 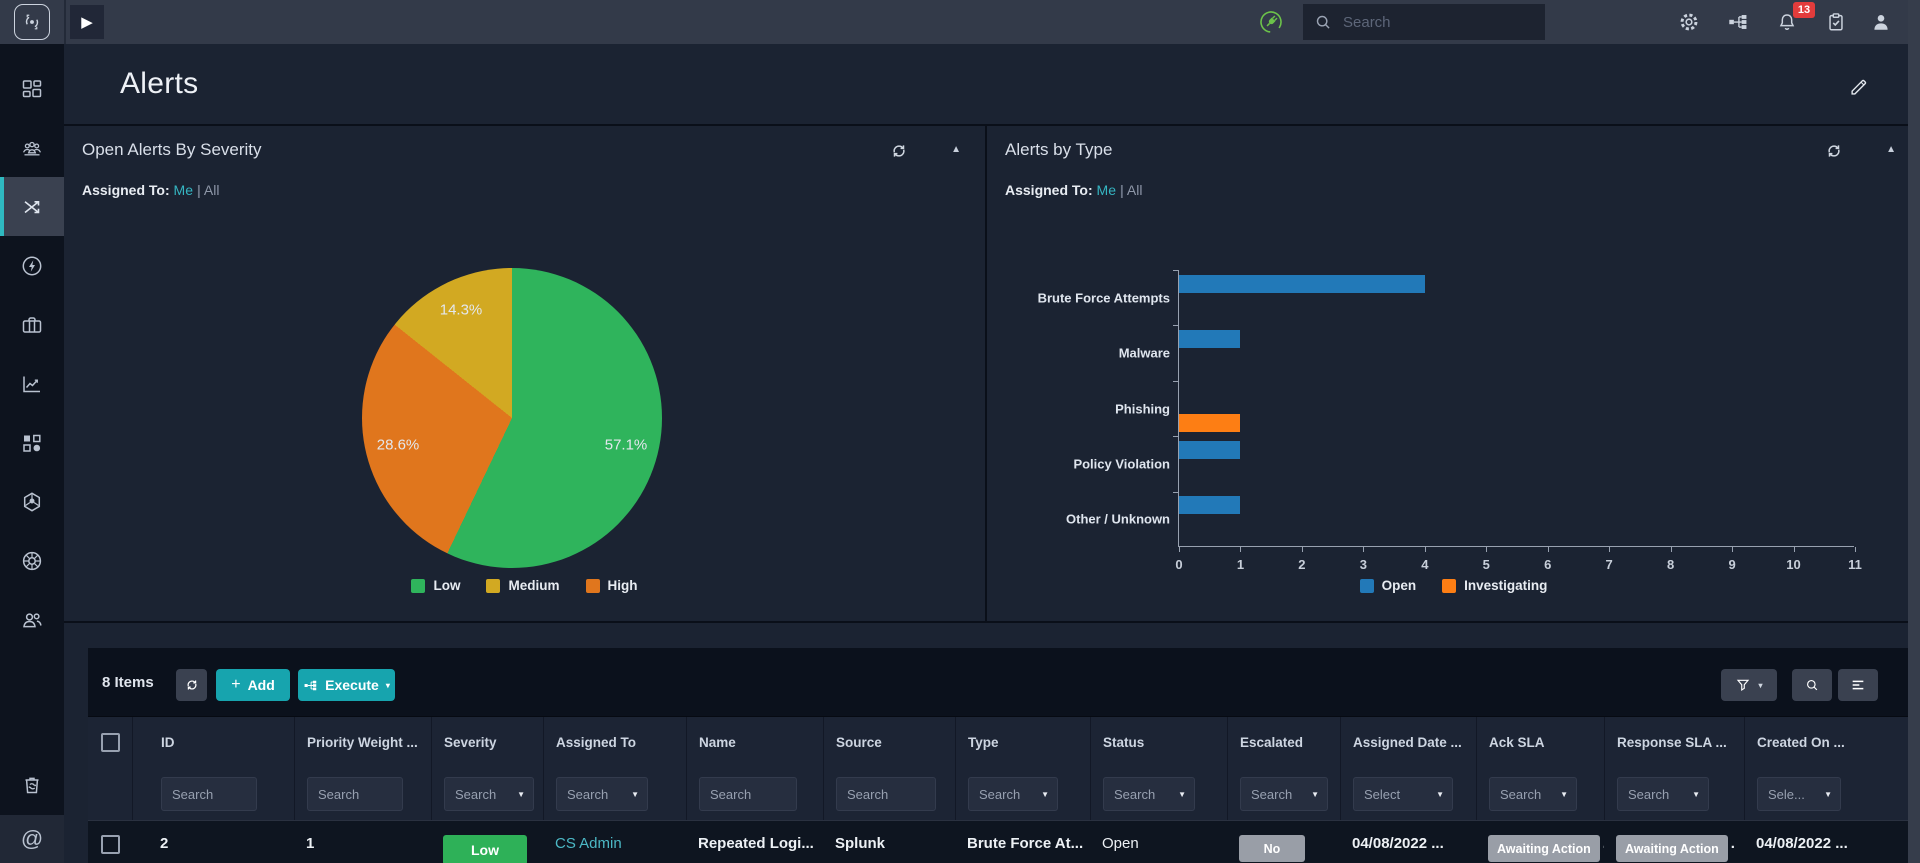 What do you see at coordinates (32, 560) in the screenshot?
I see `sidebar-item-global` at bounding box center [32, 560].